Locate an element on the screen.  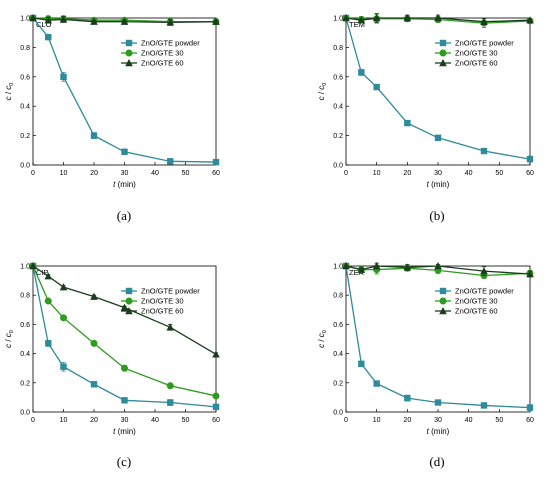
series-triangle is located at coordinates (124, 310).